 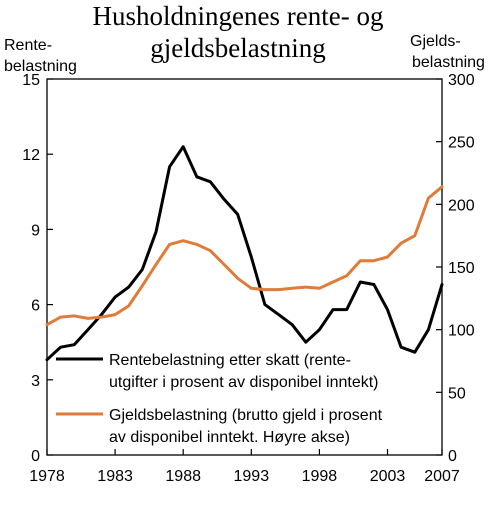 What do you see at coordinates (461, 80) in the screenshot?
I see `right-tick-label: 300` at bounding box center [461, 80].